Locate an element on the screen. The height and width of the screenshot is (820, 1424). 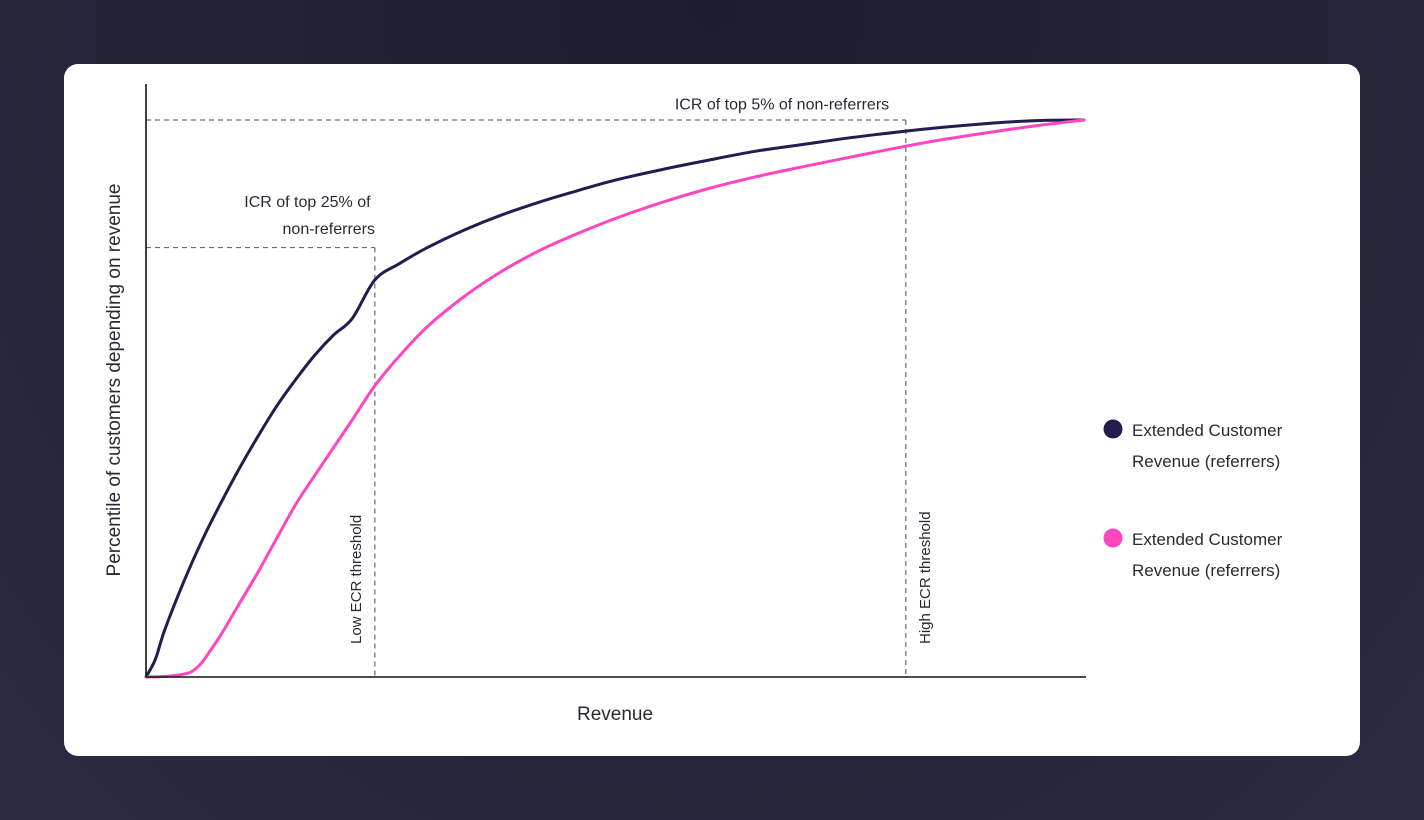
legend-label-dark-line-1: Extended Customer is located at coordinates (1207, 430).